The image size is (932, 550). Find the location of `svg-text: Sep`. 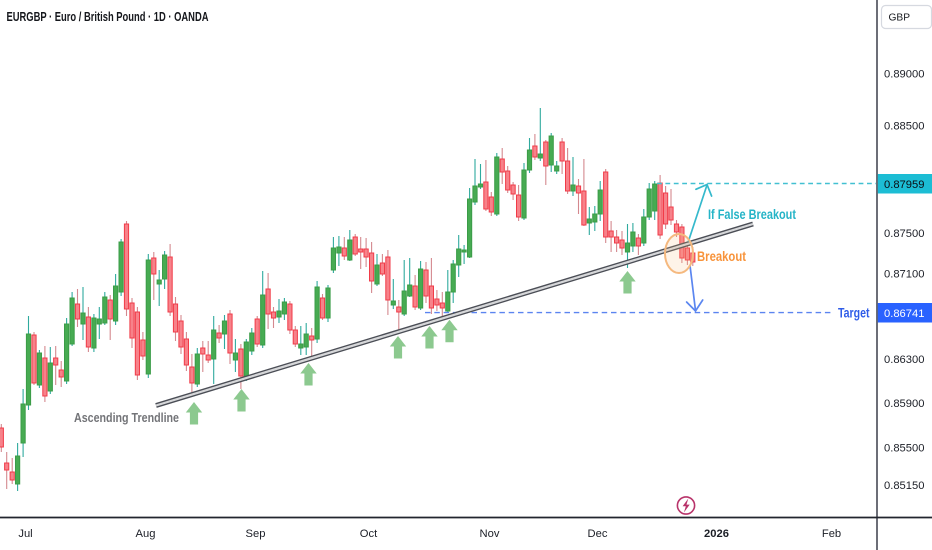

svg-text: Sep is located at coordinates (256, 534).